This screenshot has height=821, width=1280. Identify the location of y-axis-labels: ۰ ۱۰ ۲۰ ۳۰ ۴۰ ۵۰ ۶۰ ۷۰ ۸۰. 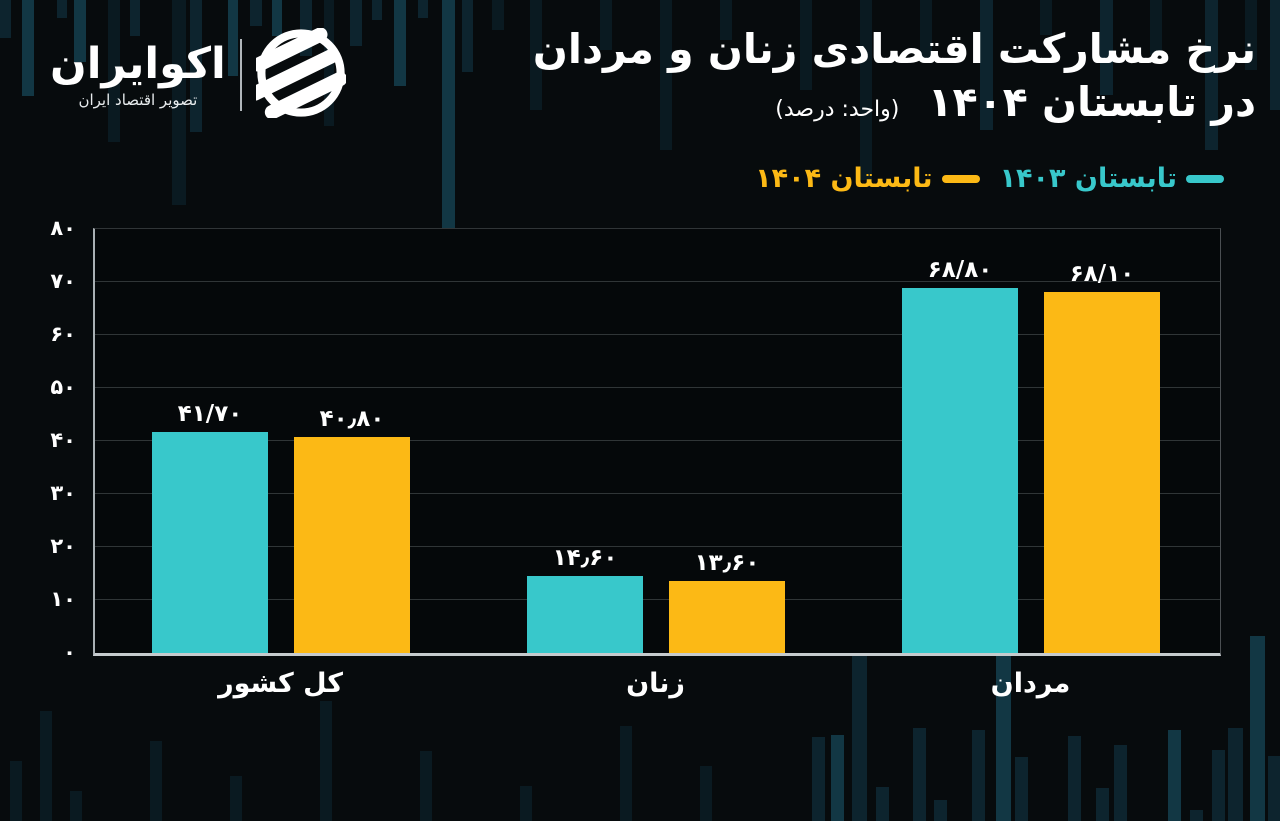
(51, 440).